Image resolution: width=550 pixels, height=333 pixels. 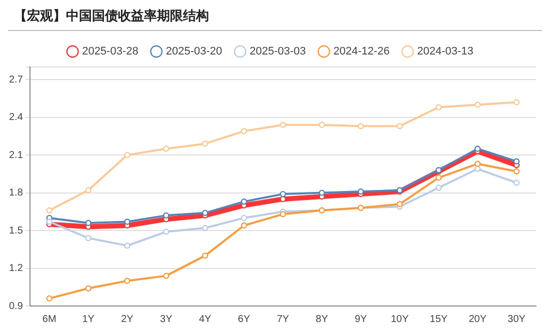 I want to click on x-tick-label: 6M, so click(x=49, y=319).